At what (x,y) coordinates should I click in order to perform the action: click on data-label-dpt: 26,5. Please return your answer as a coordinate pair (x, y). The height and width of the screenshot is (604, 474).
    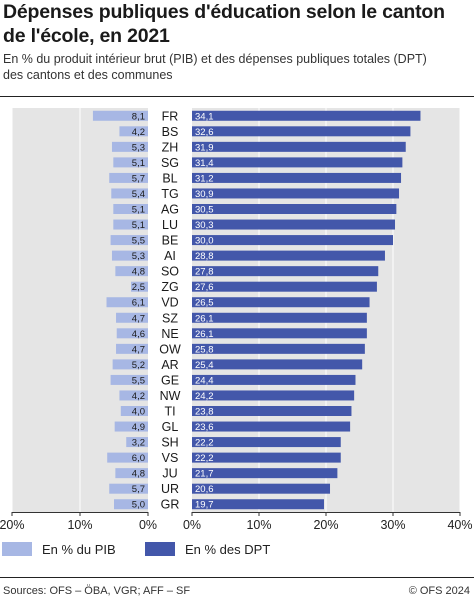
    Looking at the image, I should click on (204, 303).